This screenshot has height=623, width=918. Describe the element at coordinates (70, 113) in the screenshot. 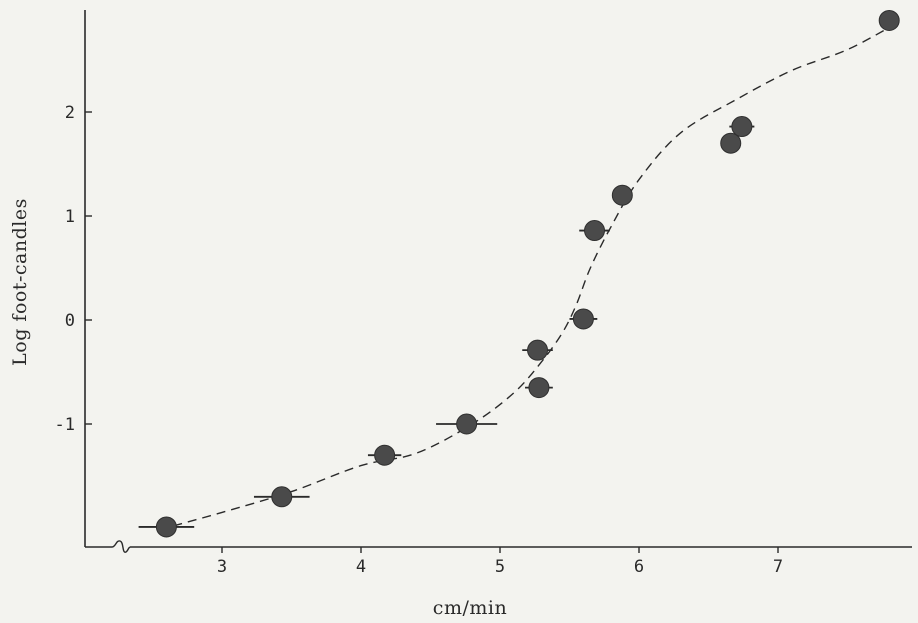

I see `y-tick-label: 2` at that location.